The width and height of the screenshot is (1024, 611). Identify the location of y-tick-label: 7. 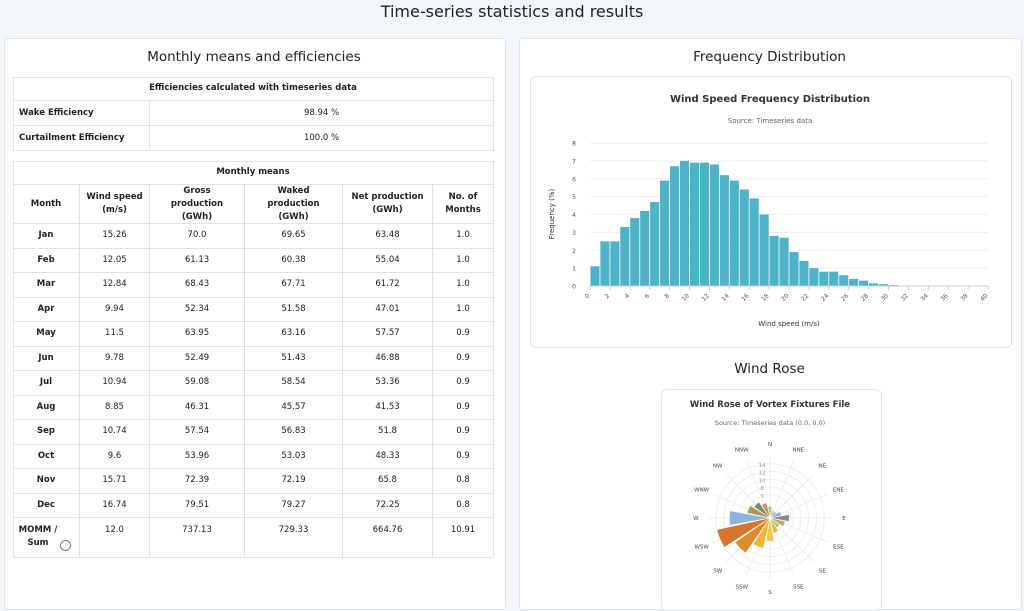
(574, 161).